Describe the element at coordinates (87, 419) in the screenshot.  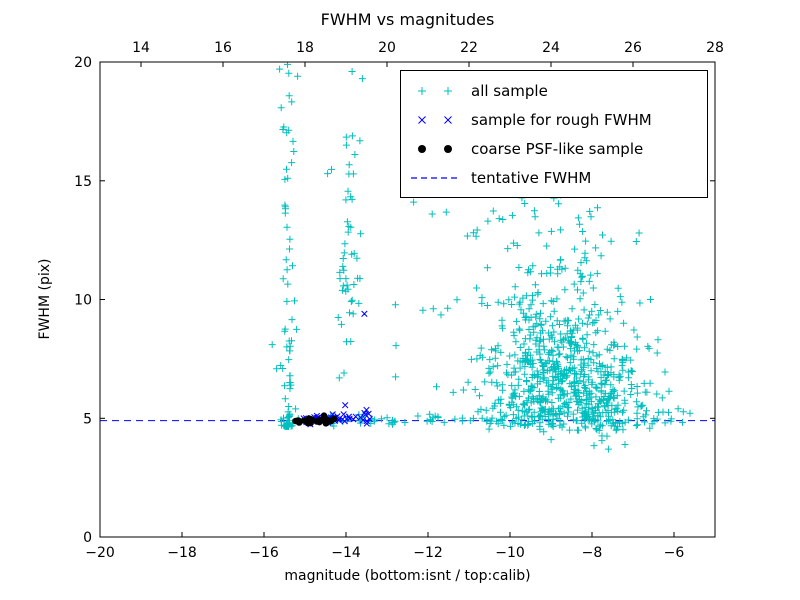
I see `y-tick-label: 5` at that location.